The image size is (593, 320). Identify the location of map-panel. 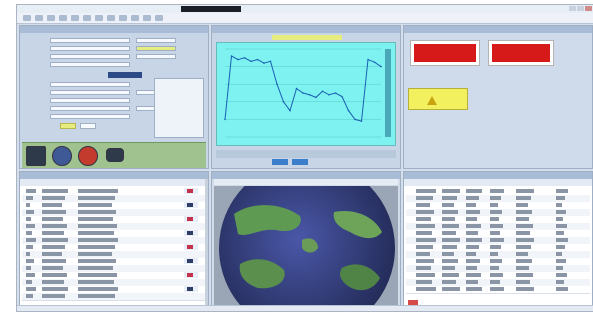
(306, 240).